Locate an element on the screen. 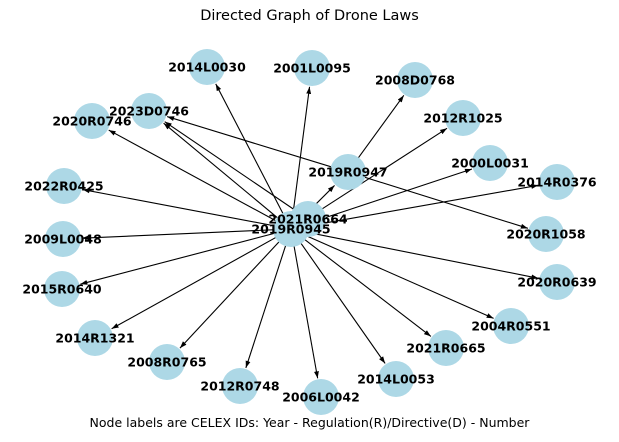 The width and height of the screenshot is (619, 442). node-2021R0665 is located at coordinates (446, 348).